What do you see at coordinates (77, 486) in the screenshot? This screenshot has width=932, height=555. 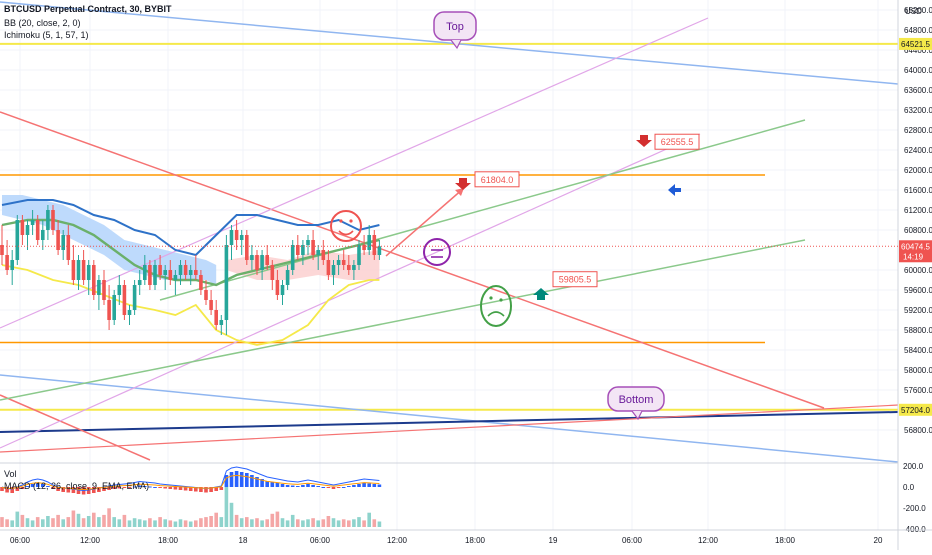 I see `legend-macd: MACD (12, 26, close, 9, EMA, EMA)` at bounding box center [77, 486].